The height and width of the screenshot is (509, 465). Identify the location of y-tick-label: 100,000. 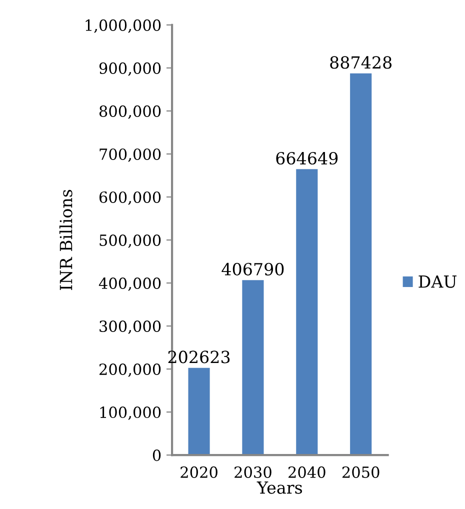
(130, 413).